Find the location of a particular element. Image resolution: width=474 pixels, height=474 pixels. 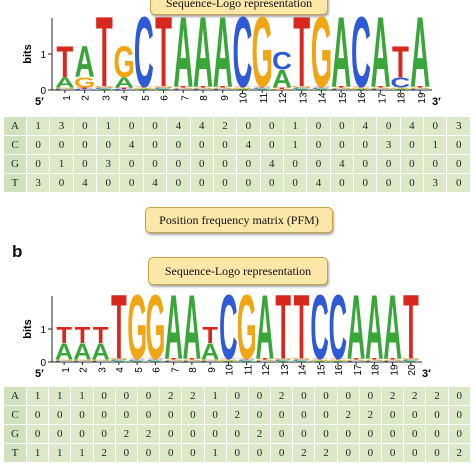

panel-b-position-label: 16 is located at coordinates (339, 370).